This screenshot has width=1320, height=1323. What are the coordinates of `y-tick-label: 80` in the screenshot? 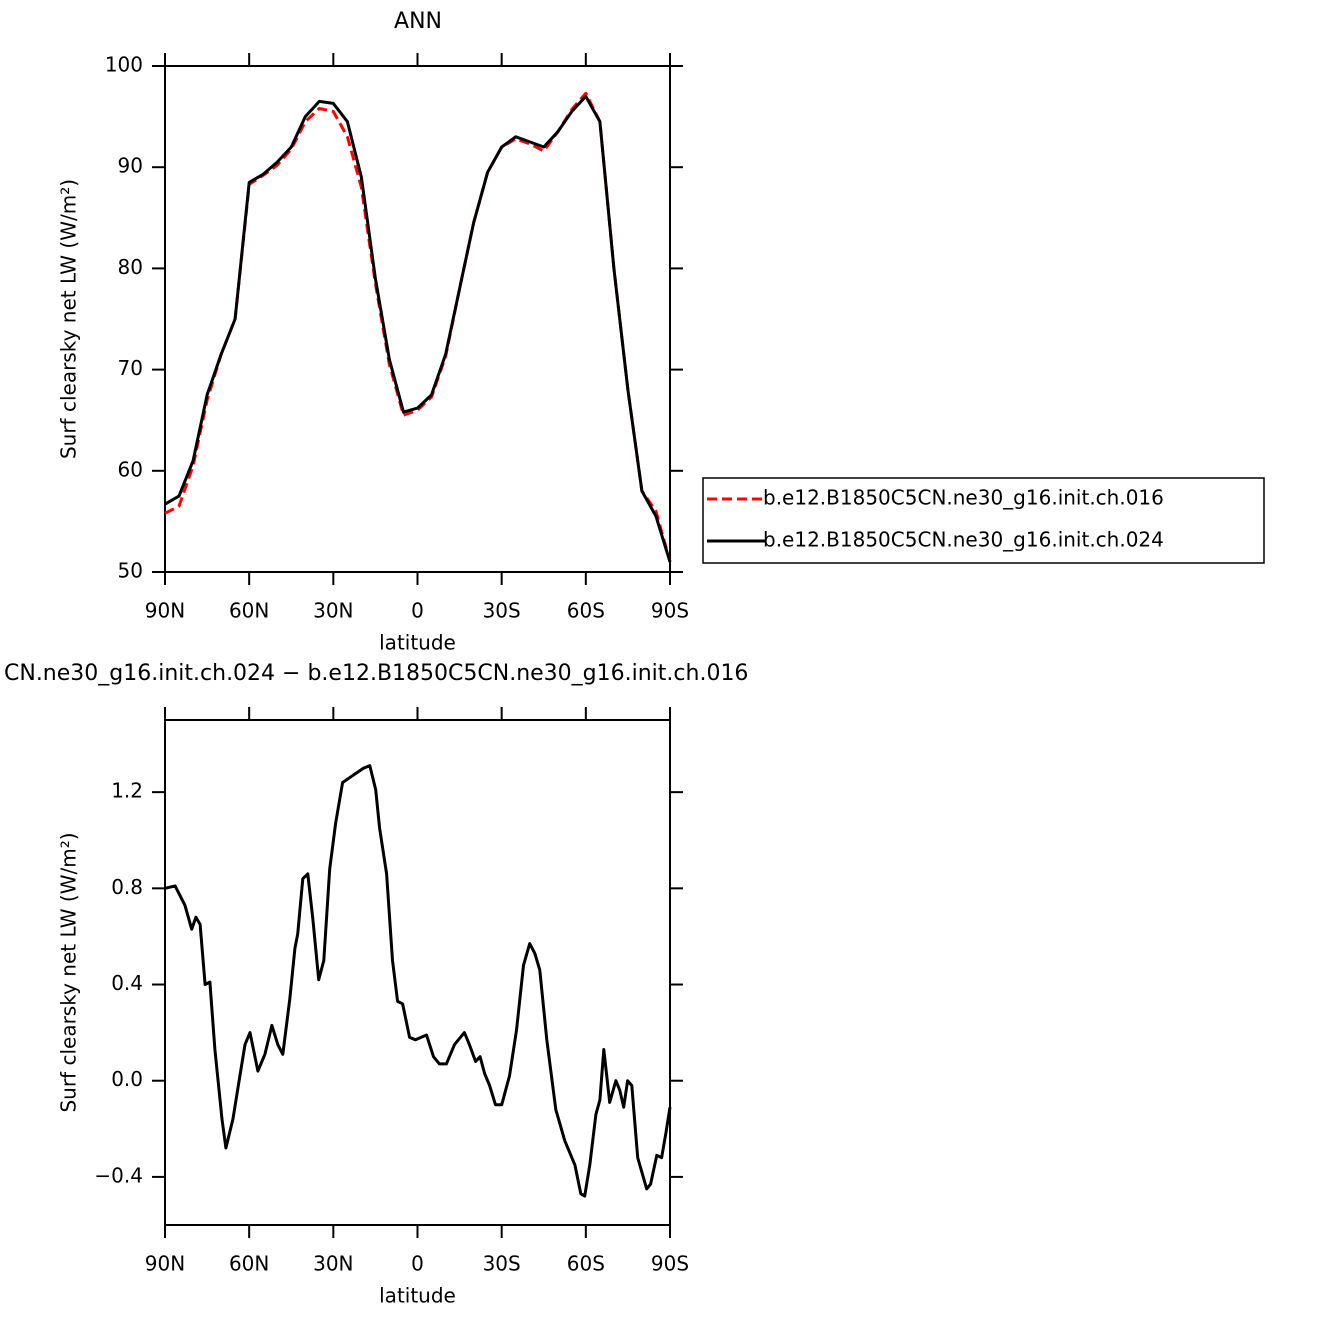 It's located at (130, 267).